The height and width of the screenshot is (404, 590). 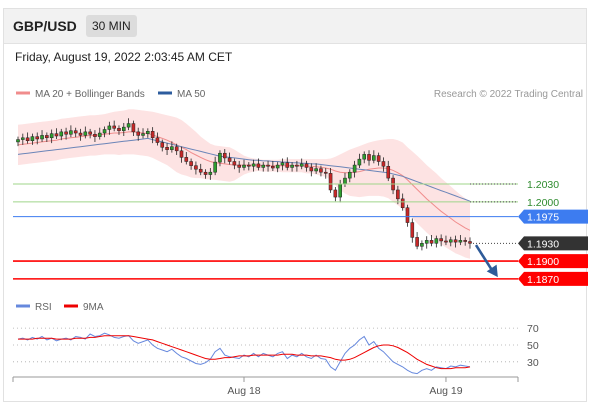 I want to click on price-level-label: 1.1930, so click(x=543, y=244).